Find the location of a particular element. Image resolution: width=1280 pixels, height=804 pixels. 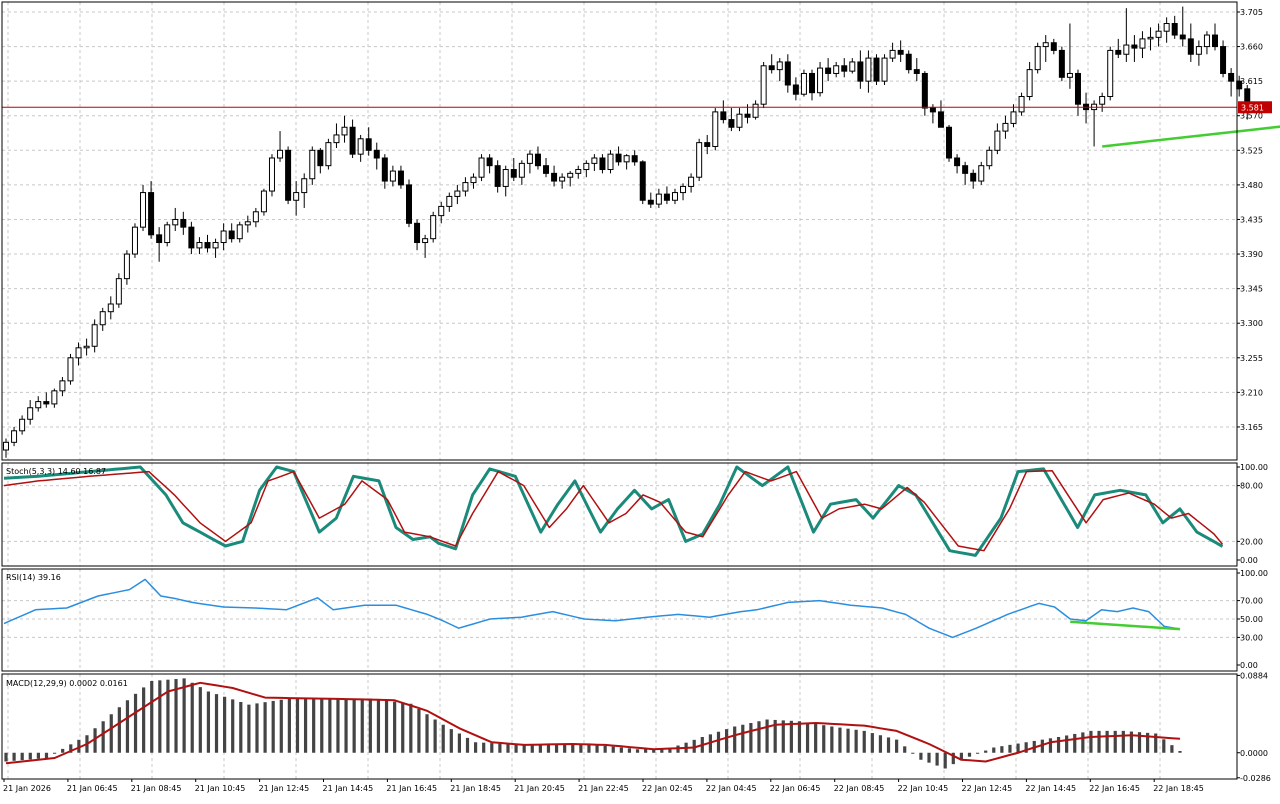

stoch-signal-line is located at coordinates (613, 510).